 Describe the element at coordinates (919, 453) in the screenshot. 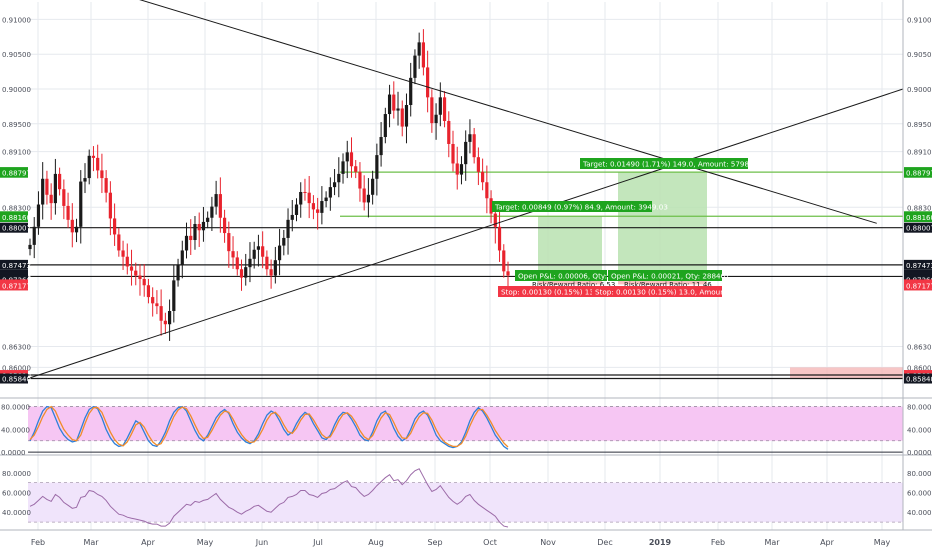

I see `stoch-tick-right: 0.0000` at that location.